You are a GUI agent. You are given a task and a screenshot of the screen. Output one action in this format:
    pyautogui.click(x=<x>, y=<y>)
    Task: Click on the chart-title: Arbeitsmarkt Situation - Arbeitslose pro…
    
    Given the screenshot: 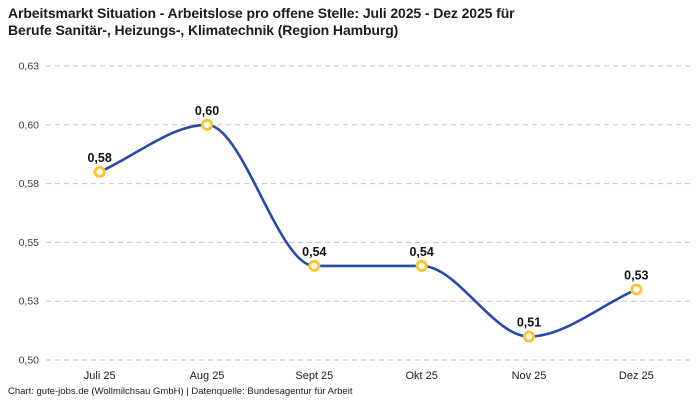 What is the action you would take?
    pyautogui.click(x=261, y=21)
    